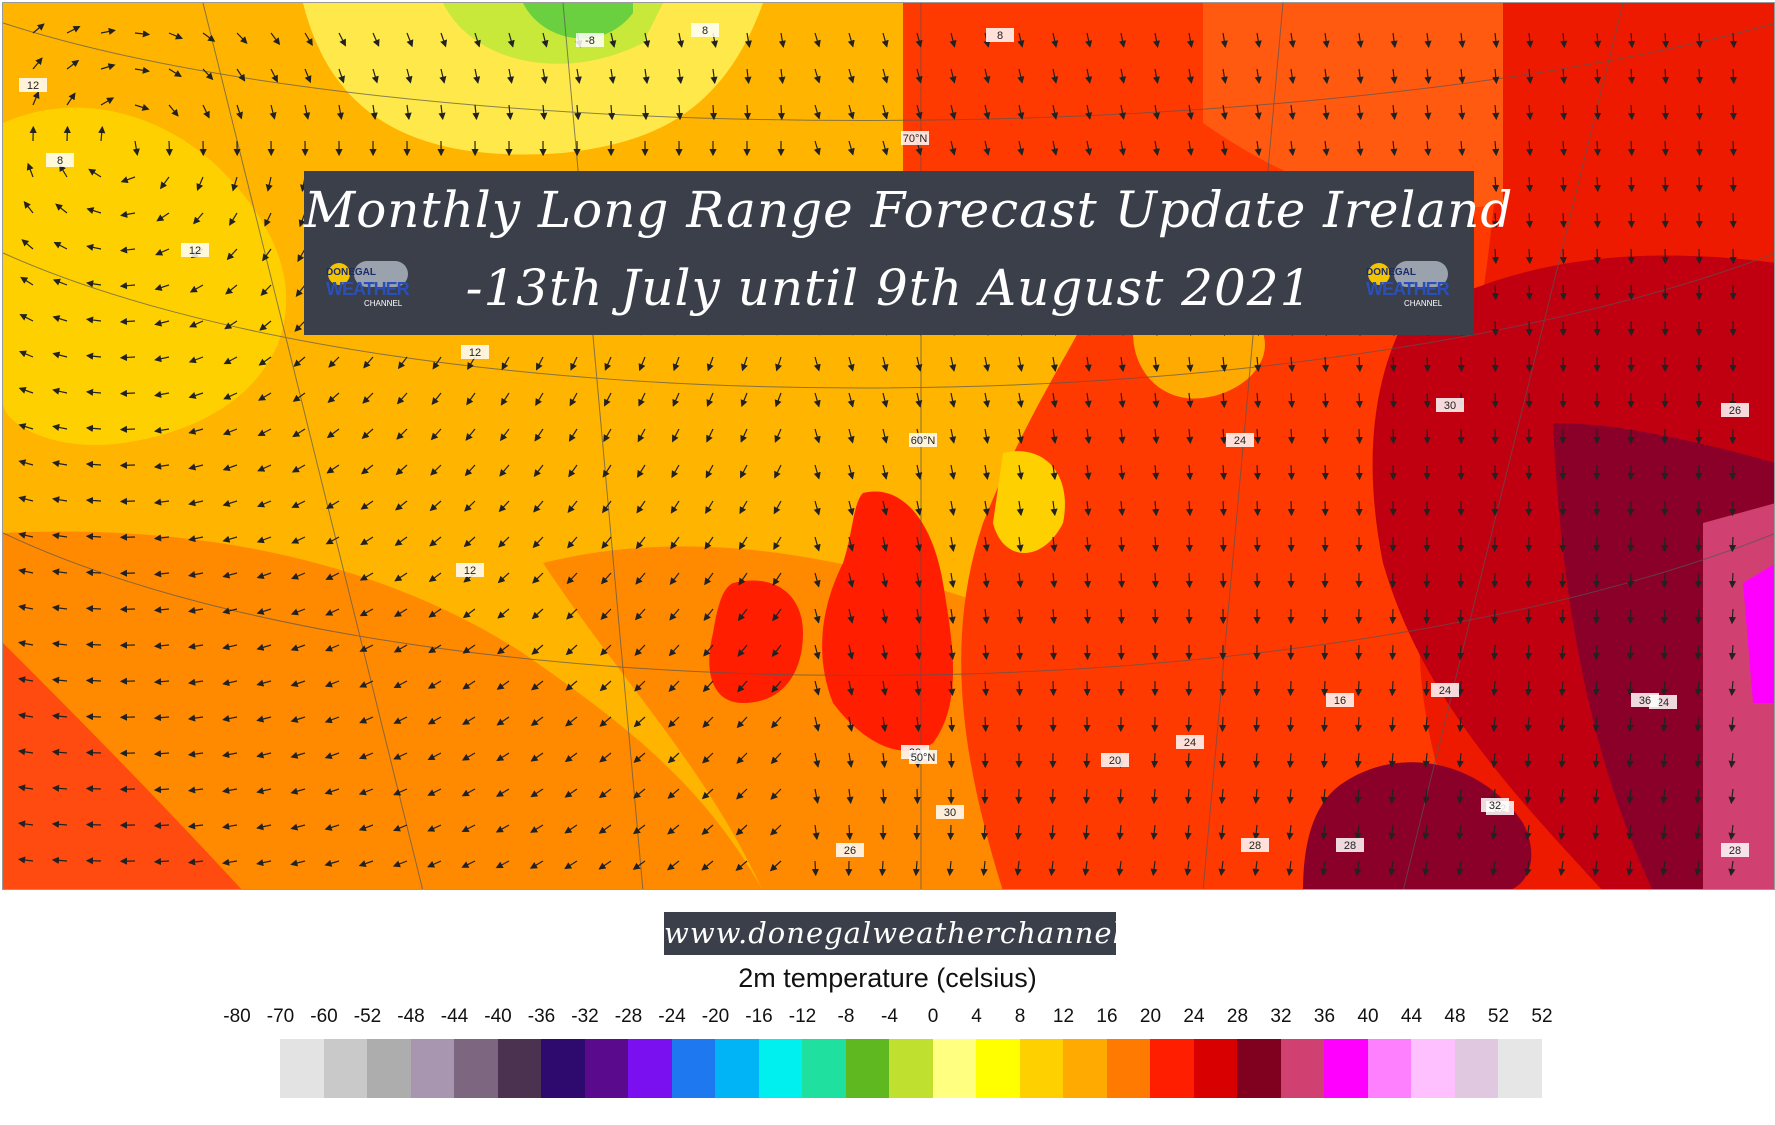 This screenshot has height=1125, width=1775. I want to click on legend-tick-label: -32, so click(585, 1016).